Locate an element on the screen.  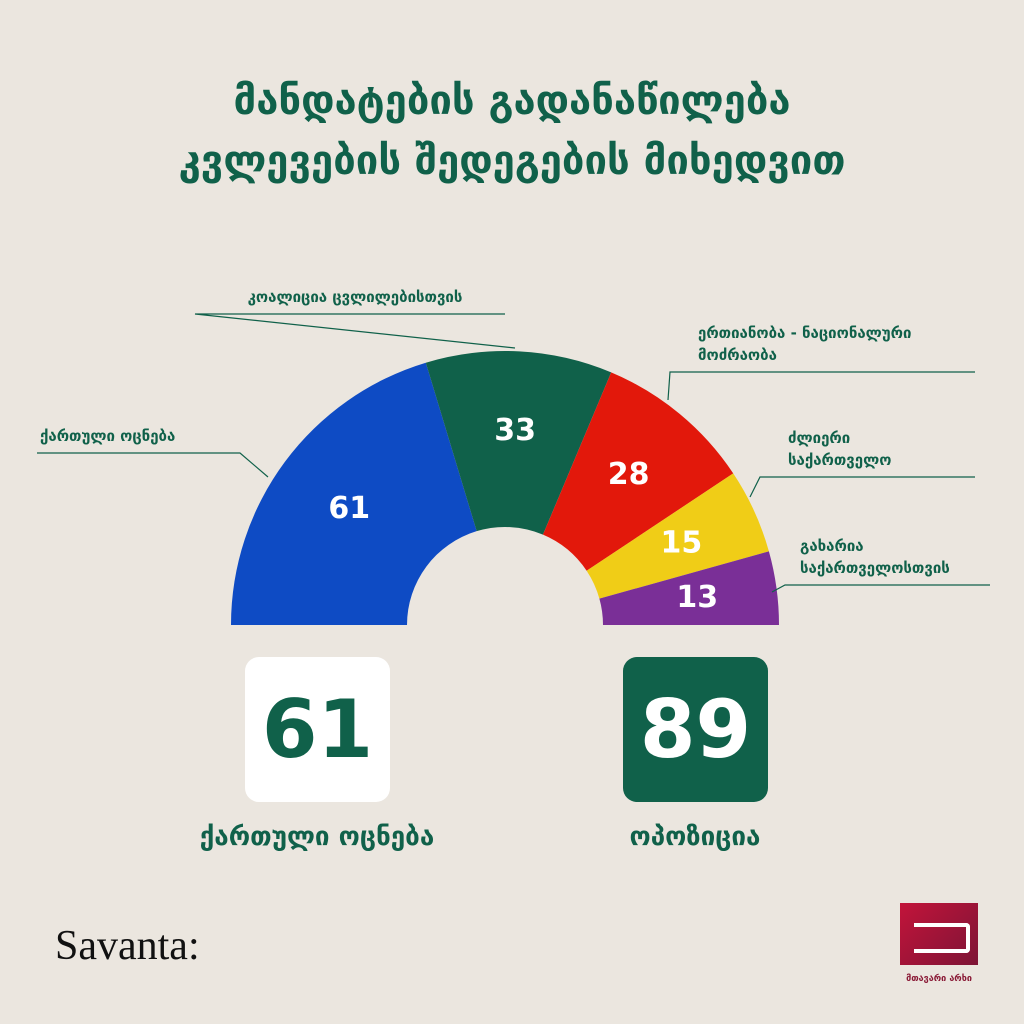
right-logo-mark is located at coordinates (939, 934).